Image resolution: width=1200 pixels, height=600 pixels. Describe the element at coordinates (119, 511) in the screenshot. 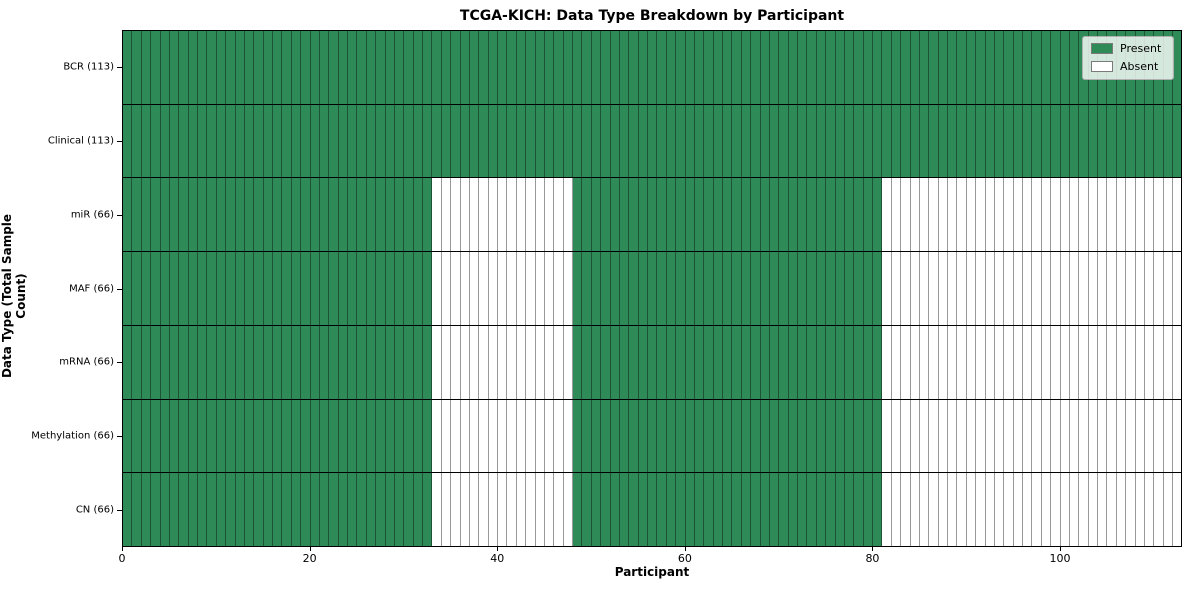

I see `y-tick-mark` at that location.